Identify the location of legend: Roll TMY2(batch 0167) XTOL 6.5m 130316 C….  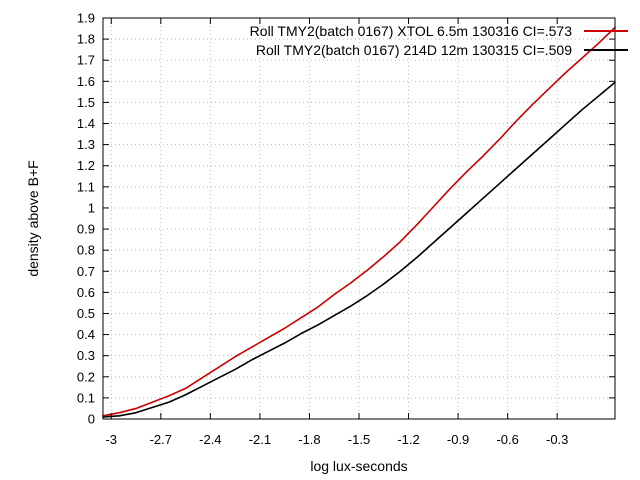
(439, 40).